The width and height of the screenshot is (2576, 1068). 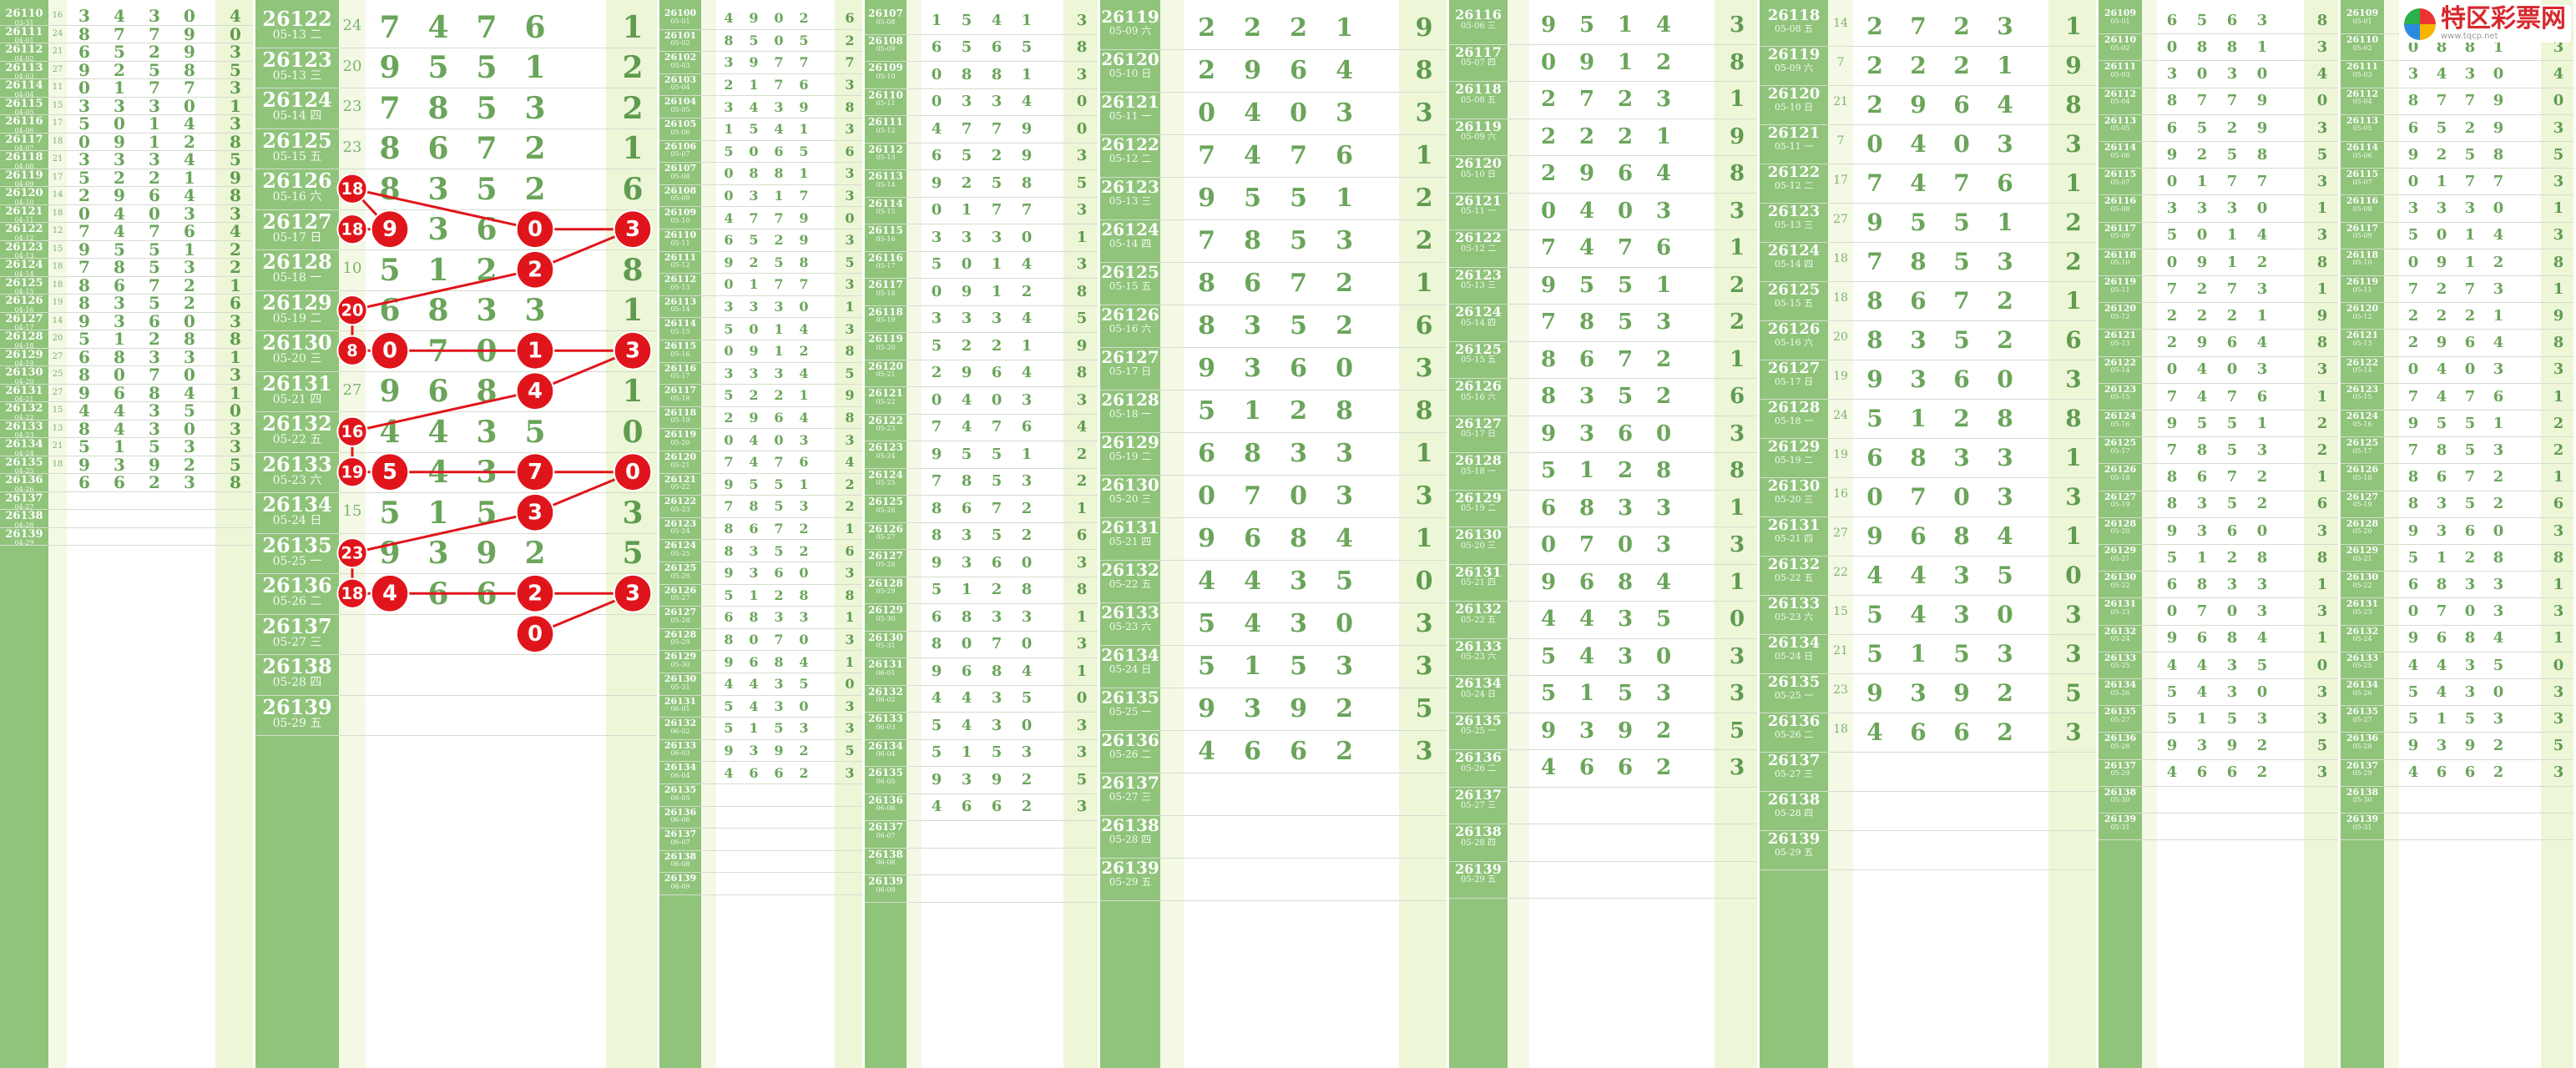 I want to click on issue-id: 26136, so click(x=1478, y=757).